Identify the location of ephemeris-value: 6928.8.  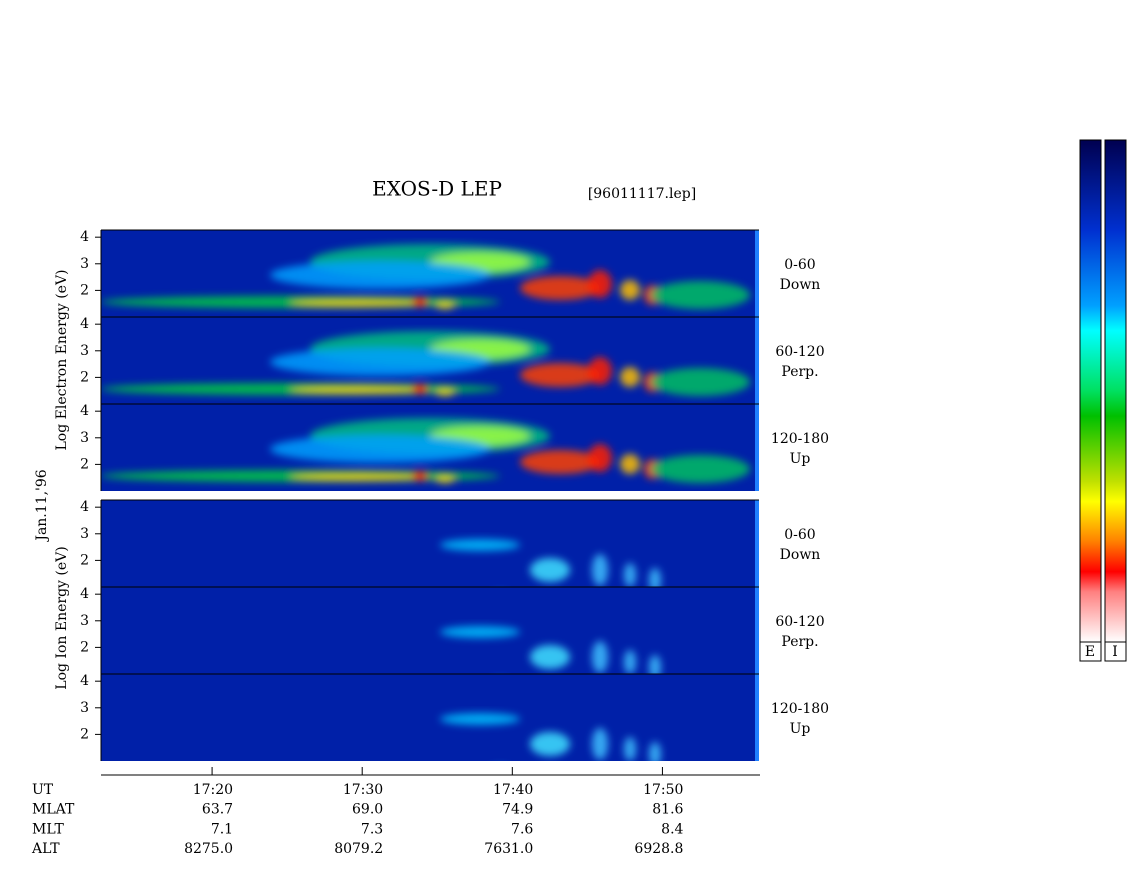
(658, 849).